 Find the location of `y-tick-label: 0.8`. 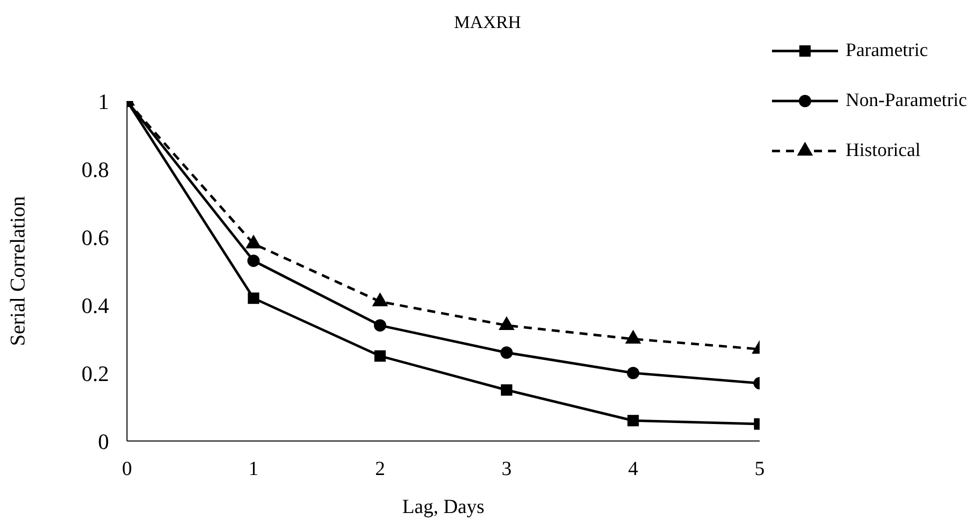

y-tick-label: 0.8 is located at coordinates (95, 169).